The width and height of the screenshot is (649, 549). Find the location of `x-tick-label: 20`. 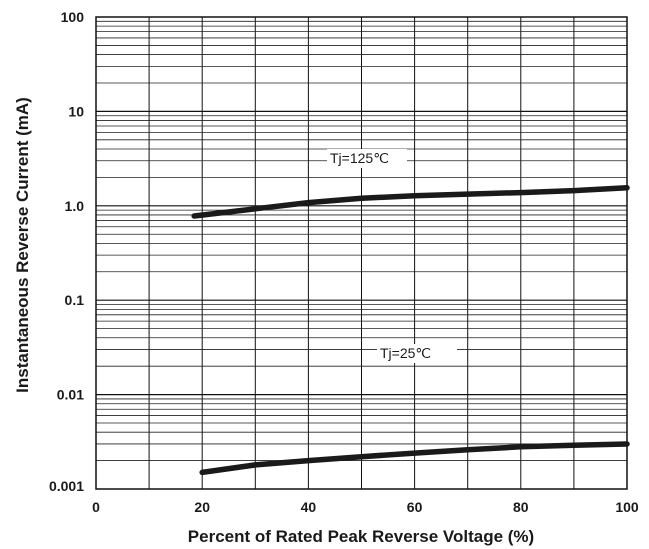

x-tick-label: 20 is located at coordinates (202, 507).